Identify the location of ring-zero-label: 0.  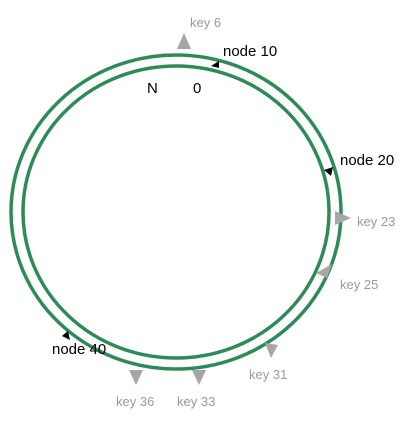
(197, 88).